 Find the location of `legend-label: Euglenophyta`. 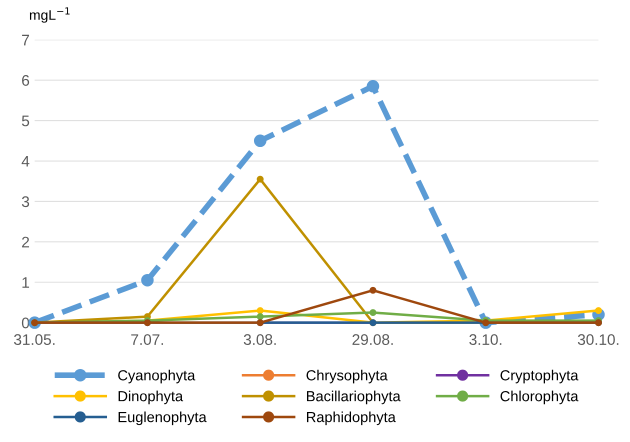

legend-label: Euglenophyta is located at coordinates (162, 419).